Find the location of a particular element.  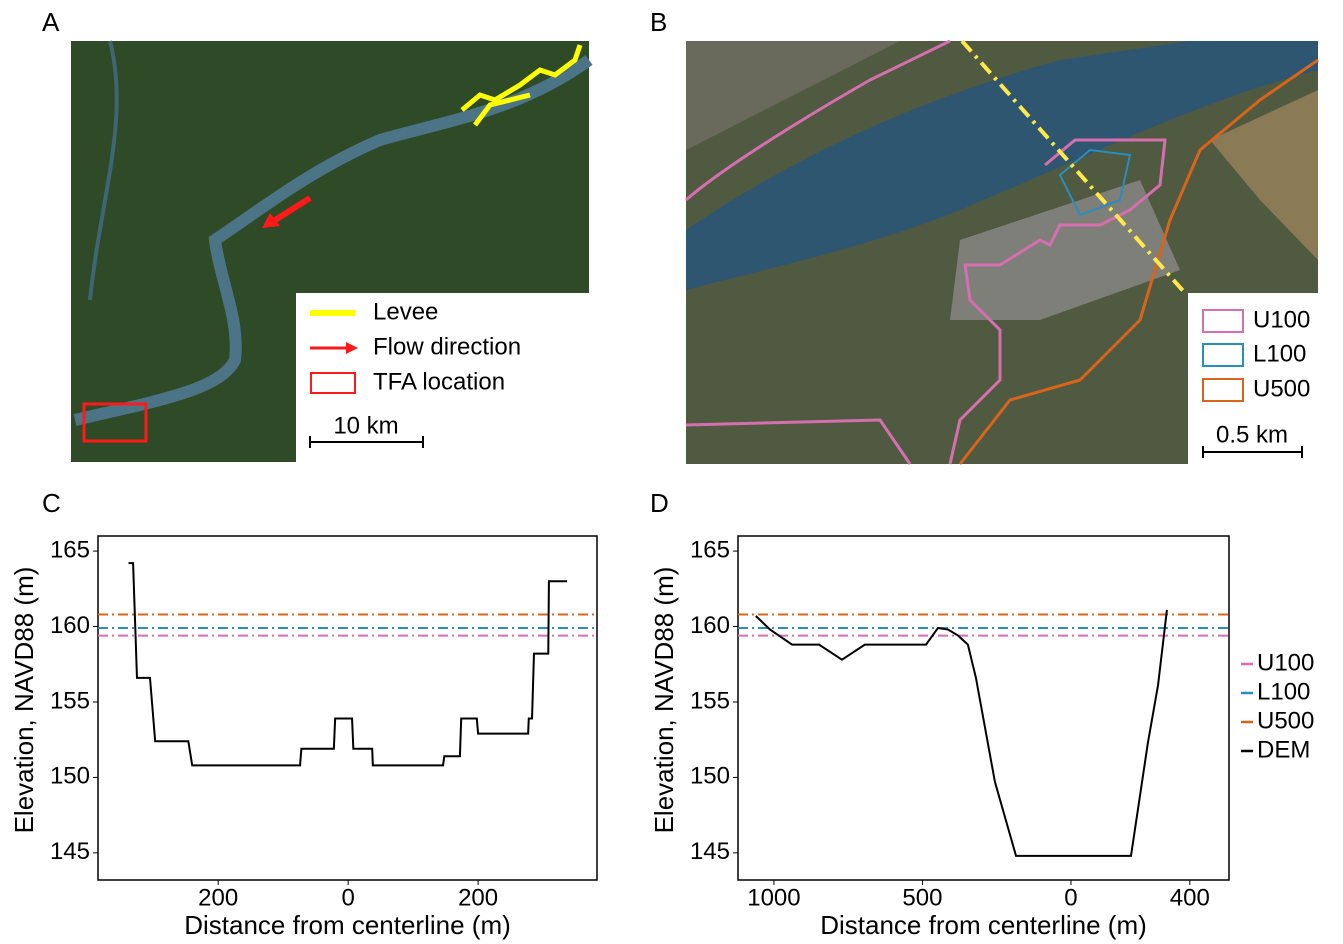

legend-label: Levee is located at coordinates (405, 311).